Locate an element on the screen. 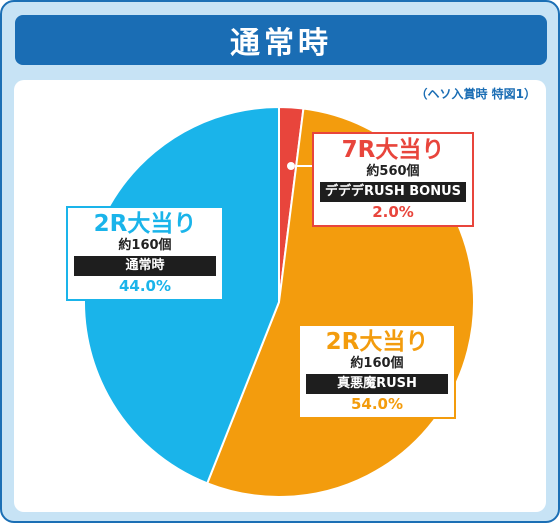 The image size is (560, 523). slice-percent-label: 54.0% is located at coordinates (377, 404).